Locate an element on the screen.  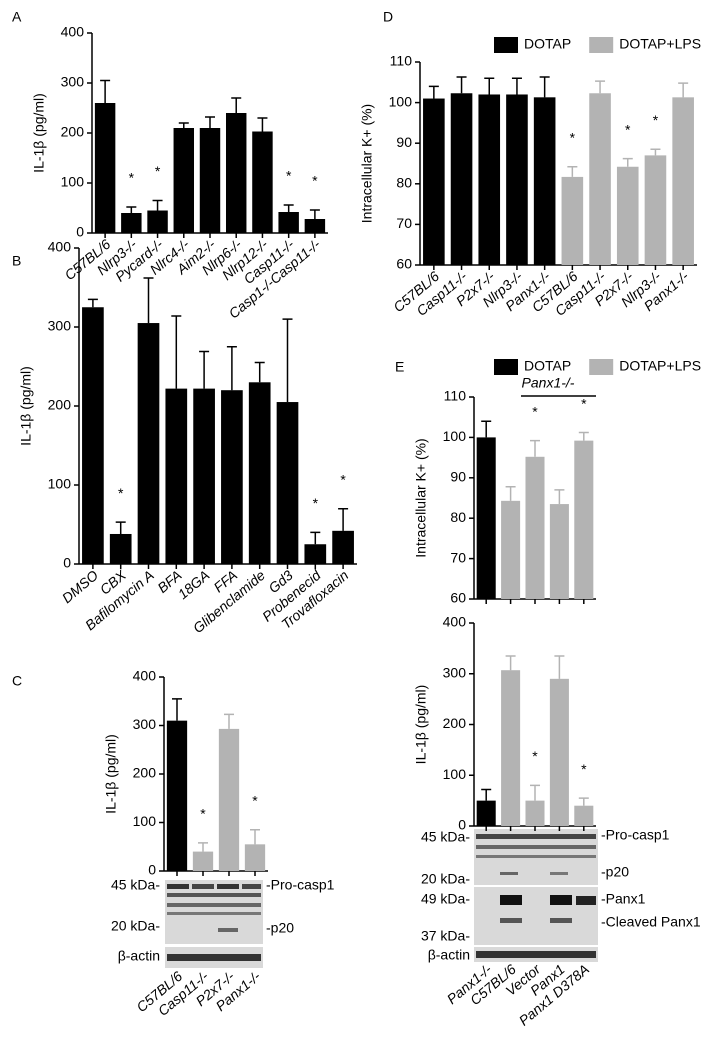
y-axis-label: Intracellular K+ (%) is located at coordinates (367, 163).